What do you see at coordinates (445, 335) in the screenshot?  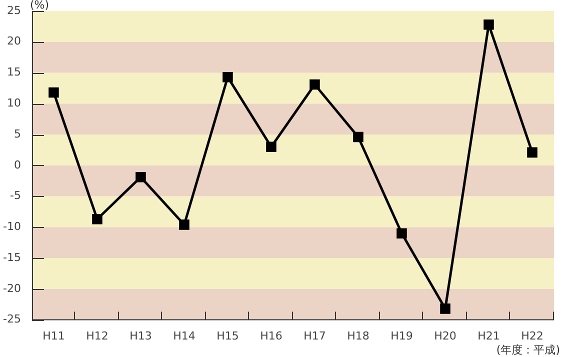 I see `x-tick-label: H20` at bounding box center [445, 335].